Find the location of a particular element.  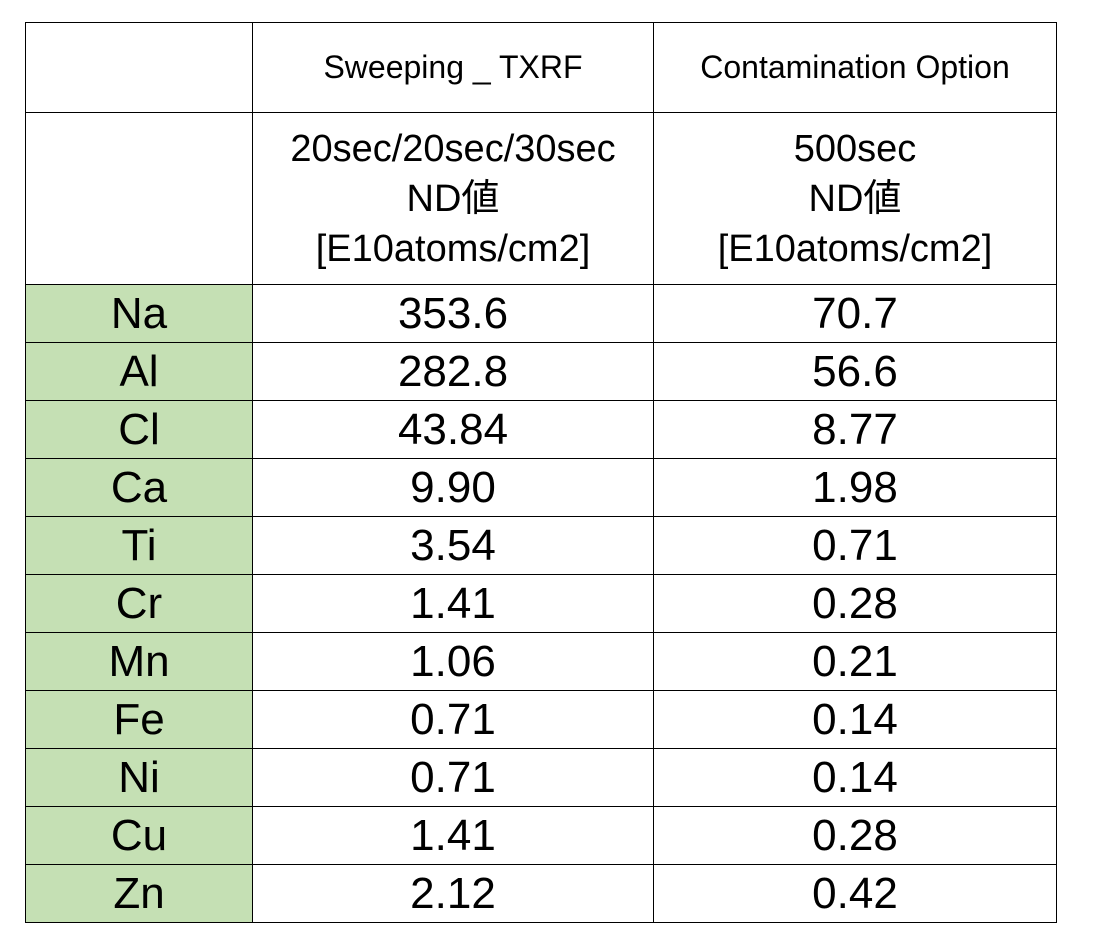

table-row: Cr 1.41 0.28 is located at coordinates (541, 603).